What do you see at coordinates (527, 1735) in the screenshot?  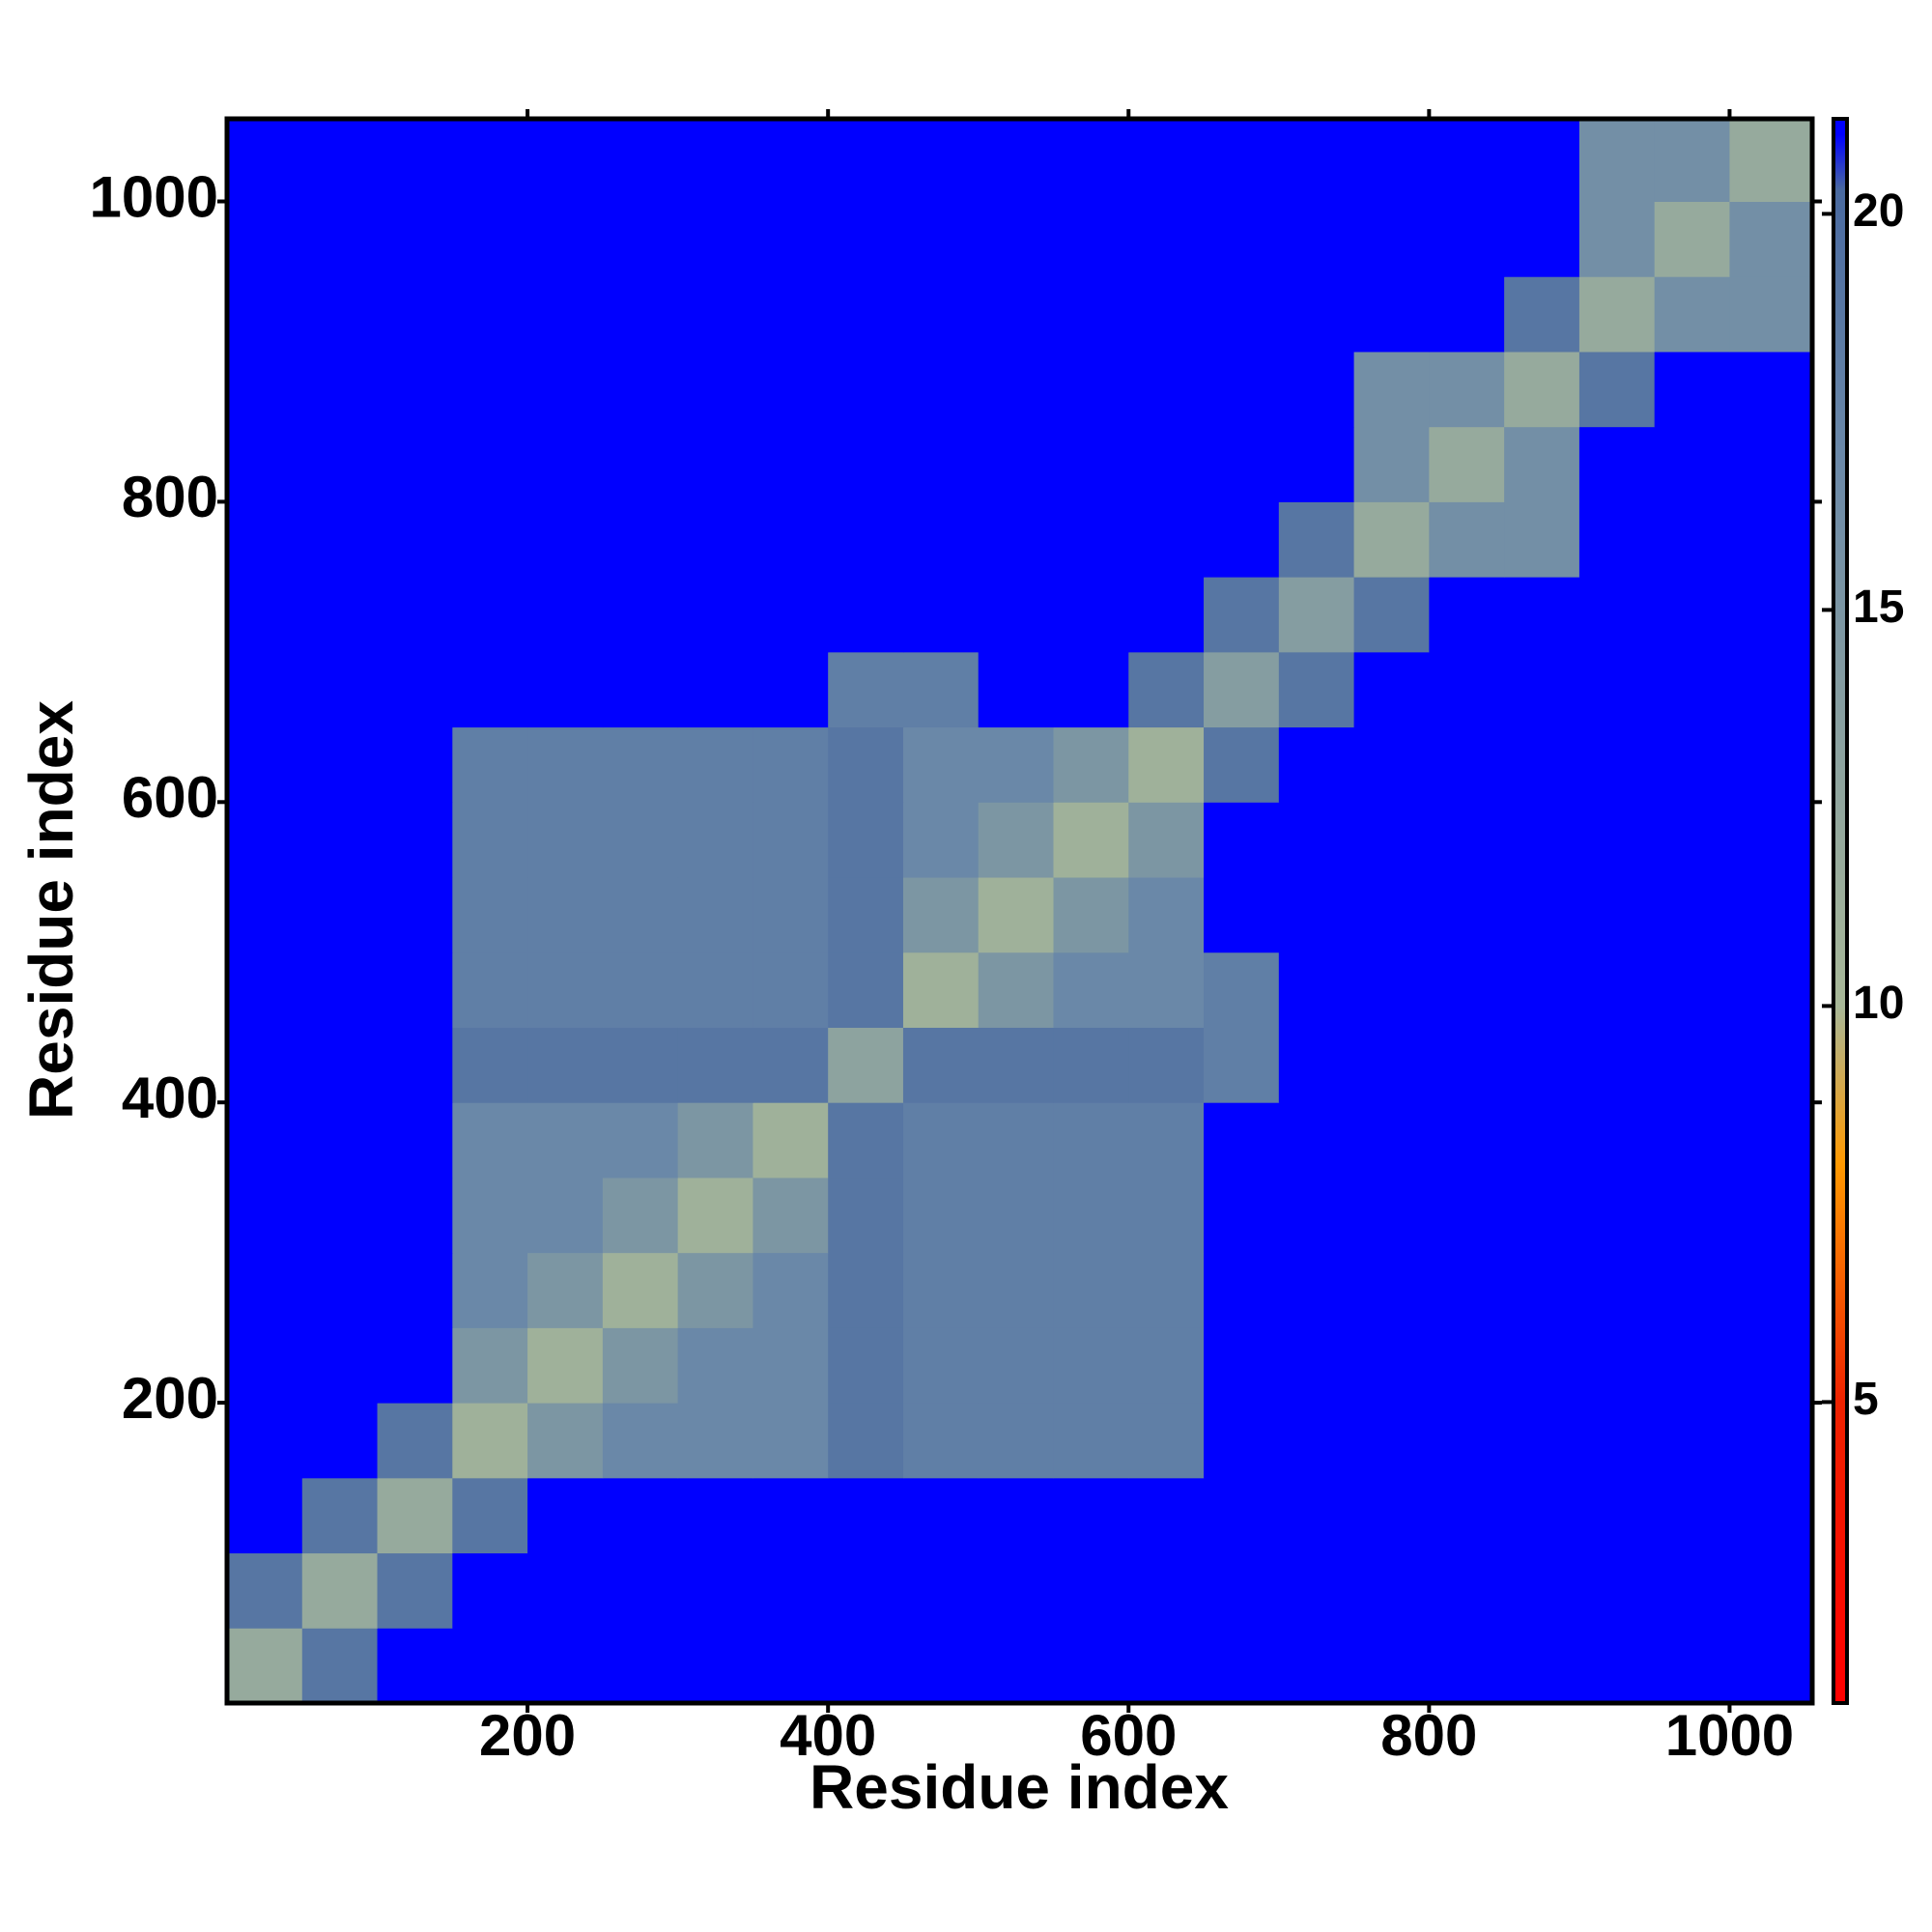 I see `x-tick-label: 200` at bounding box center [527, 1735].